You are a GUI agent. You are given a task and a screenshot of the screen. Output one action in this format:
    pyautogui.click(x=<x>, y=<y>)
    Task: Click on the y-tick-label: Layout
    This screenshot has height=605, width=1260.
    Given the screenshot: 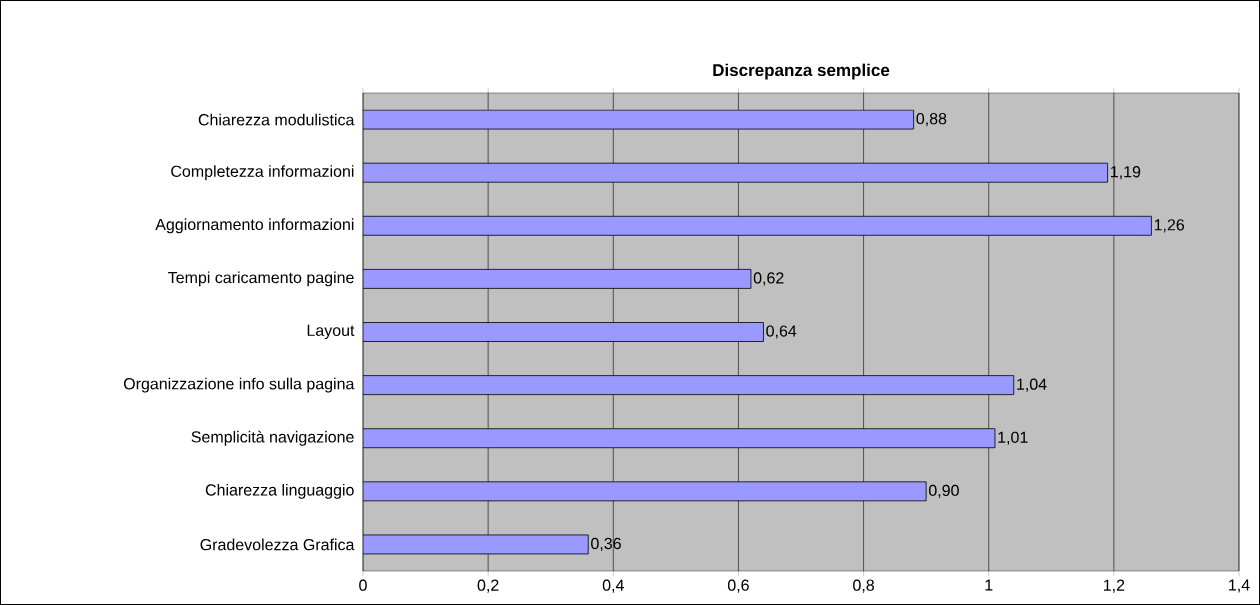 What is the action you would take?
    pyautogui.click(x=331, y=332)
    